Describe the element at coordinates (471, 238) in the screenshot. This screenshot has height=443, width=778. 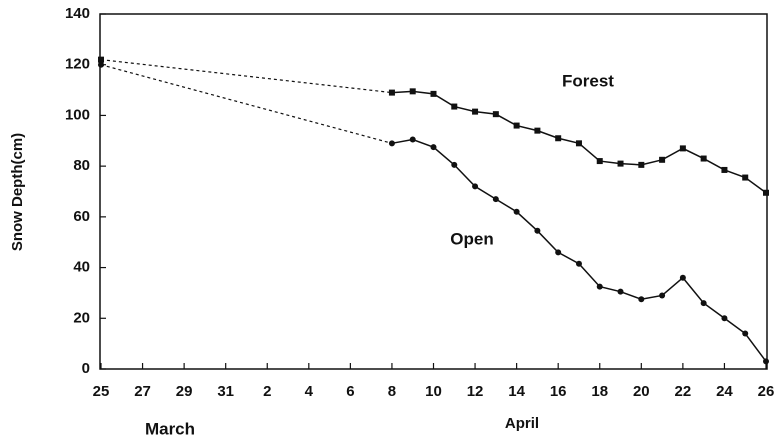
I see `annotation: Open` at that location.